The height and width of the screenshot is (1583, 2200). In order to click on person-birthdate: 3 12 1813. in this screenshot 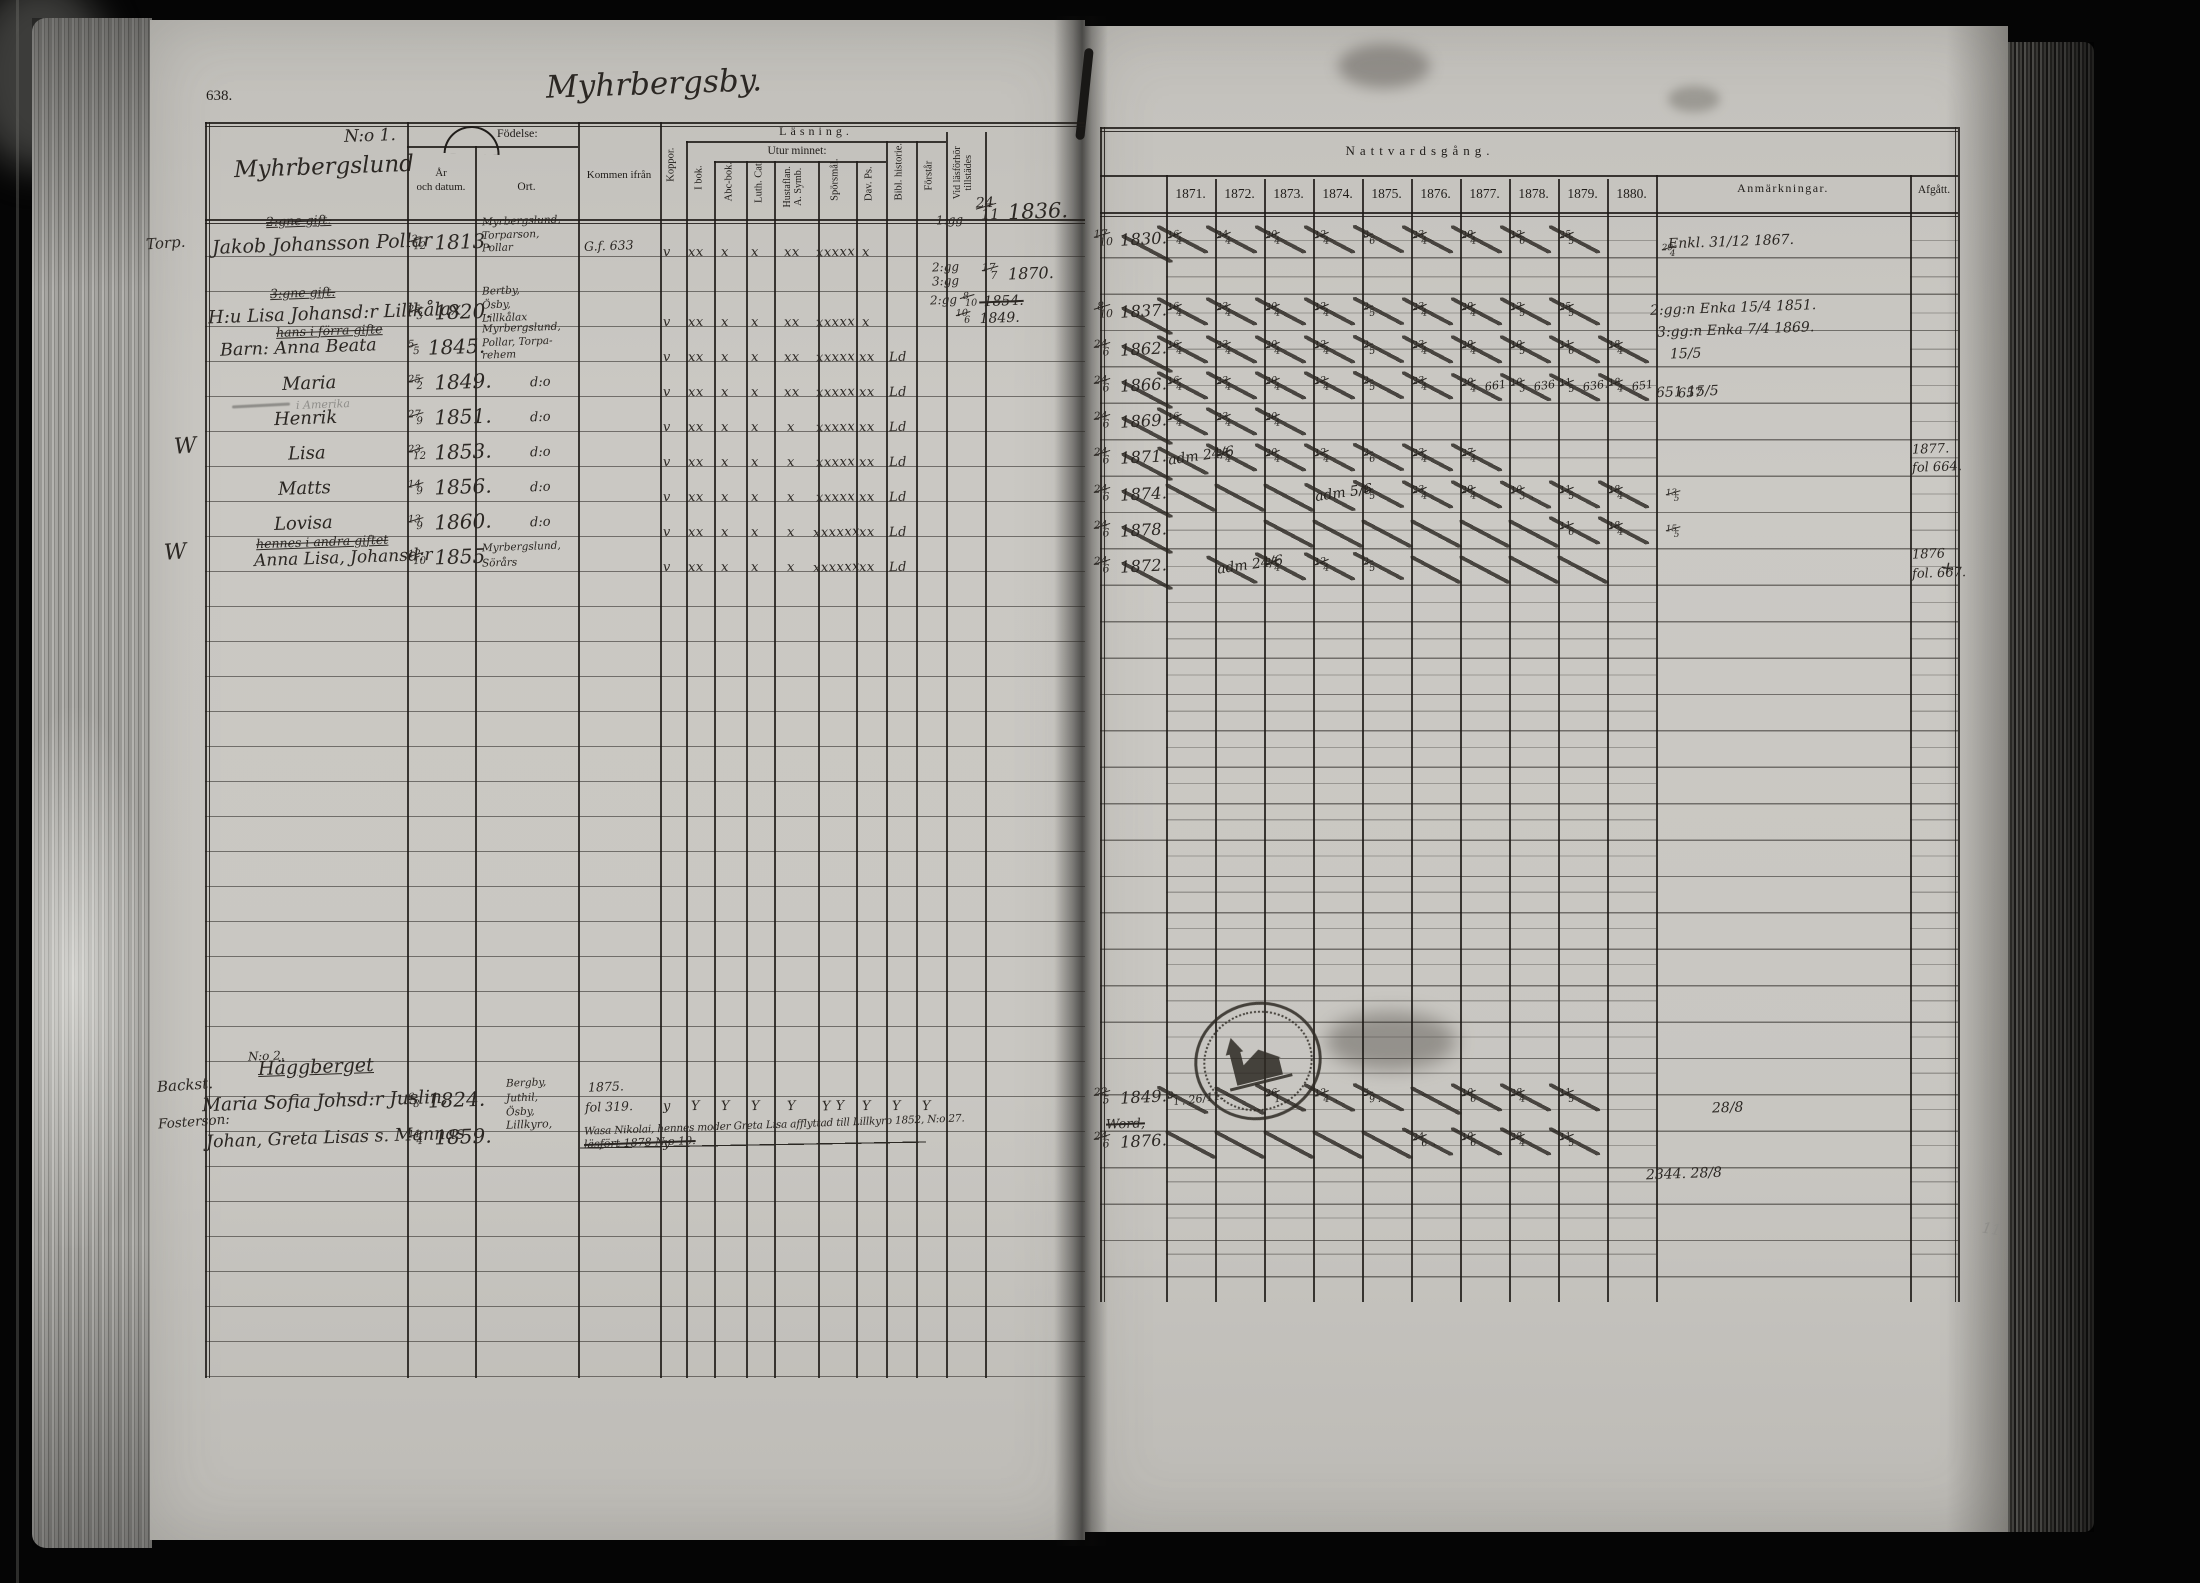, I will do `click(450, 242)`.